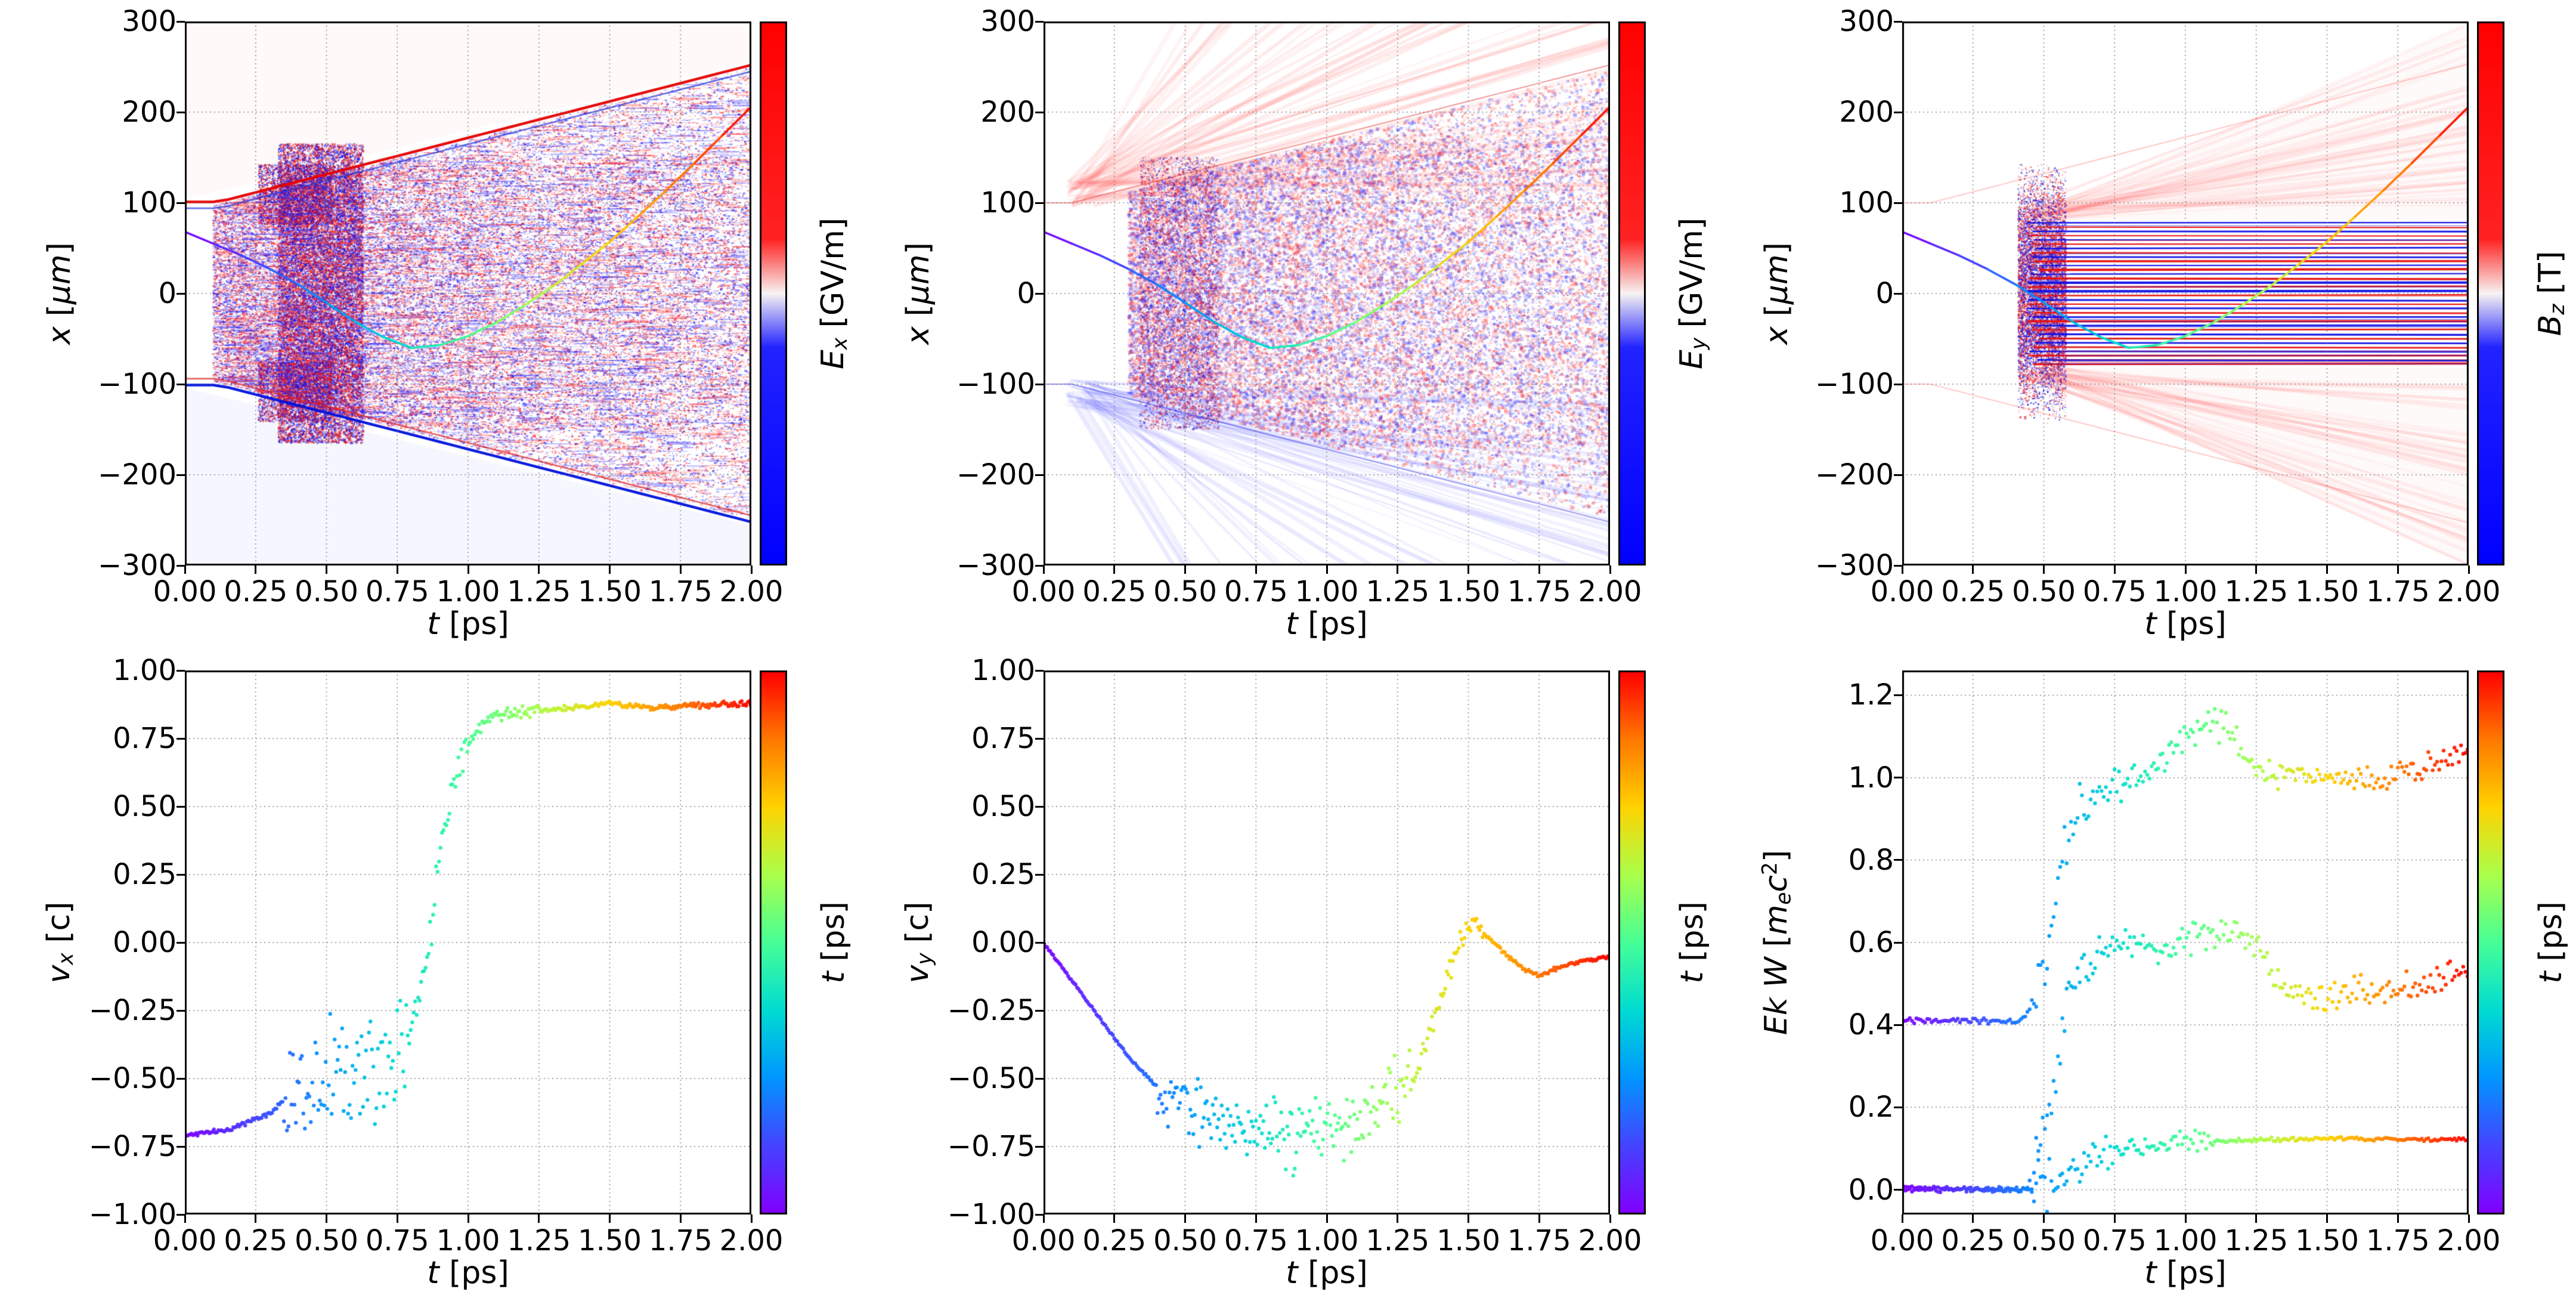  I want to click on y-tick-label: 0.0, so click(1871, 1190).